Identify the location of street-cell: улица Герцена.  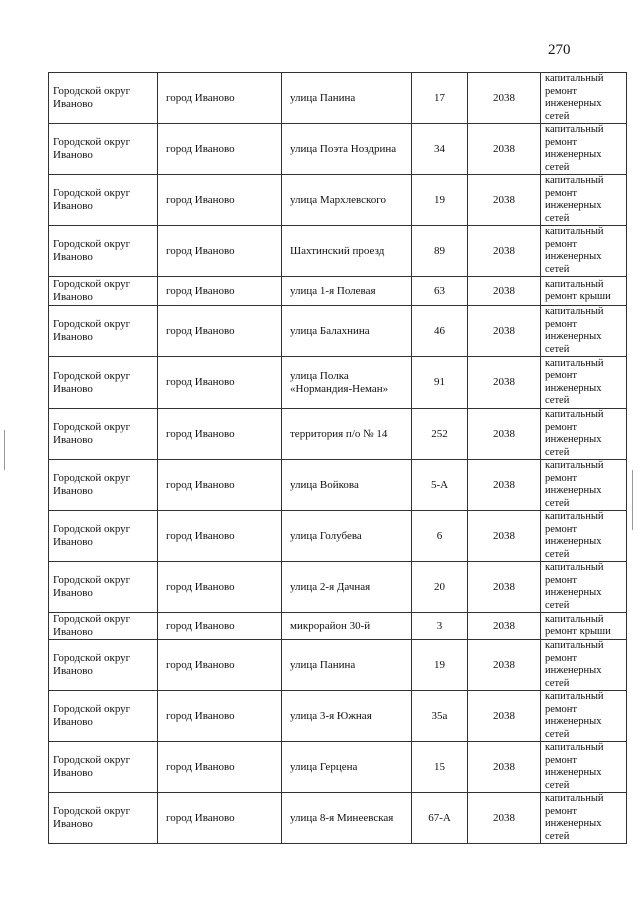
(346, 767).